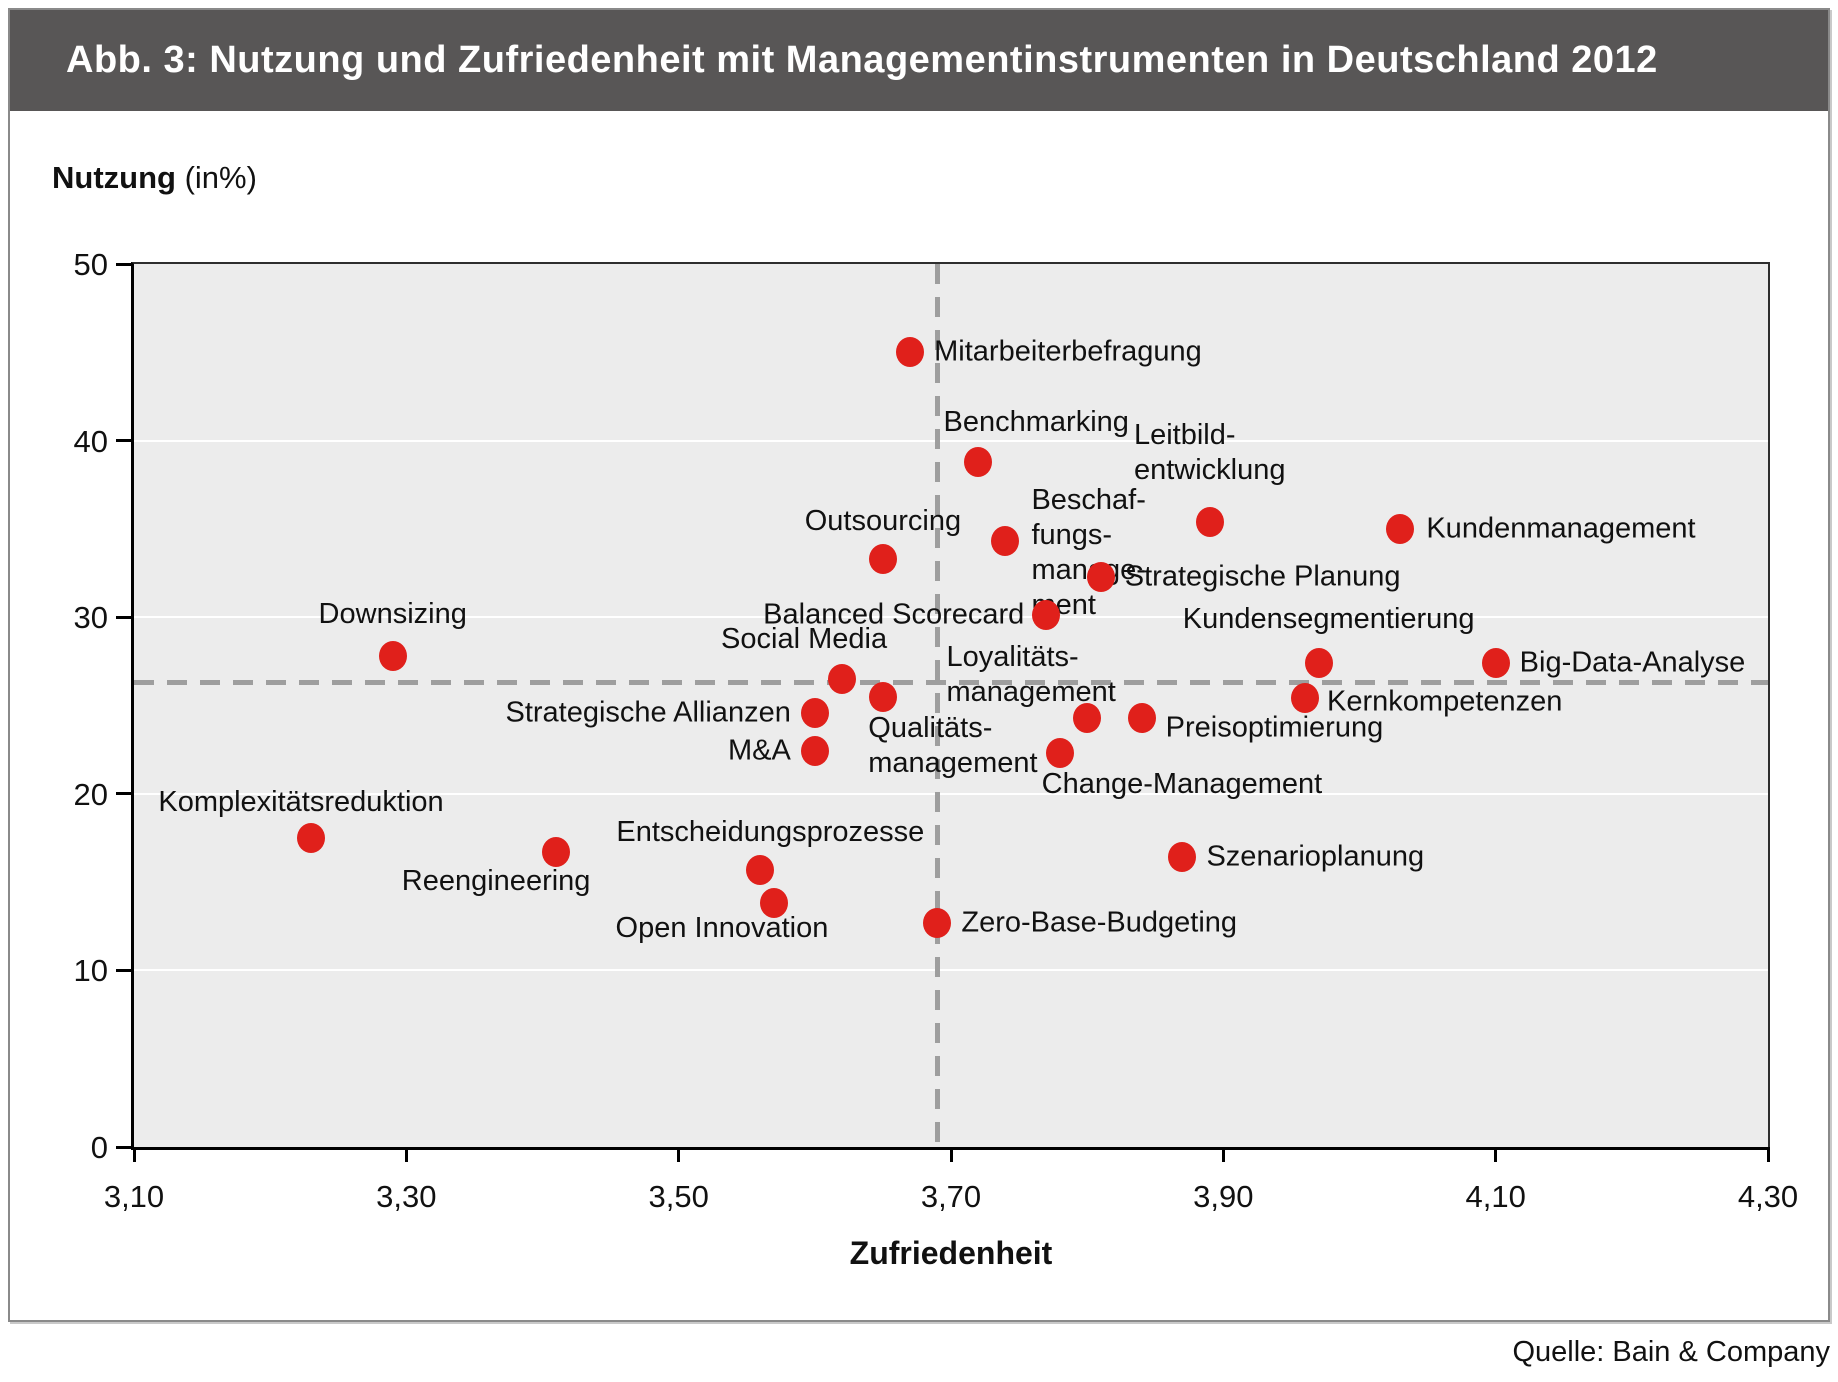  Describe the element at coordinates (951, 1253) in the screenshot. I see `x-axis-title: Zufriedenheit` at that location.